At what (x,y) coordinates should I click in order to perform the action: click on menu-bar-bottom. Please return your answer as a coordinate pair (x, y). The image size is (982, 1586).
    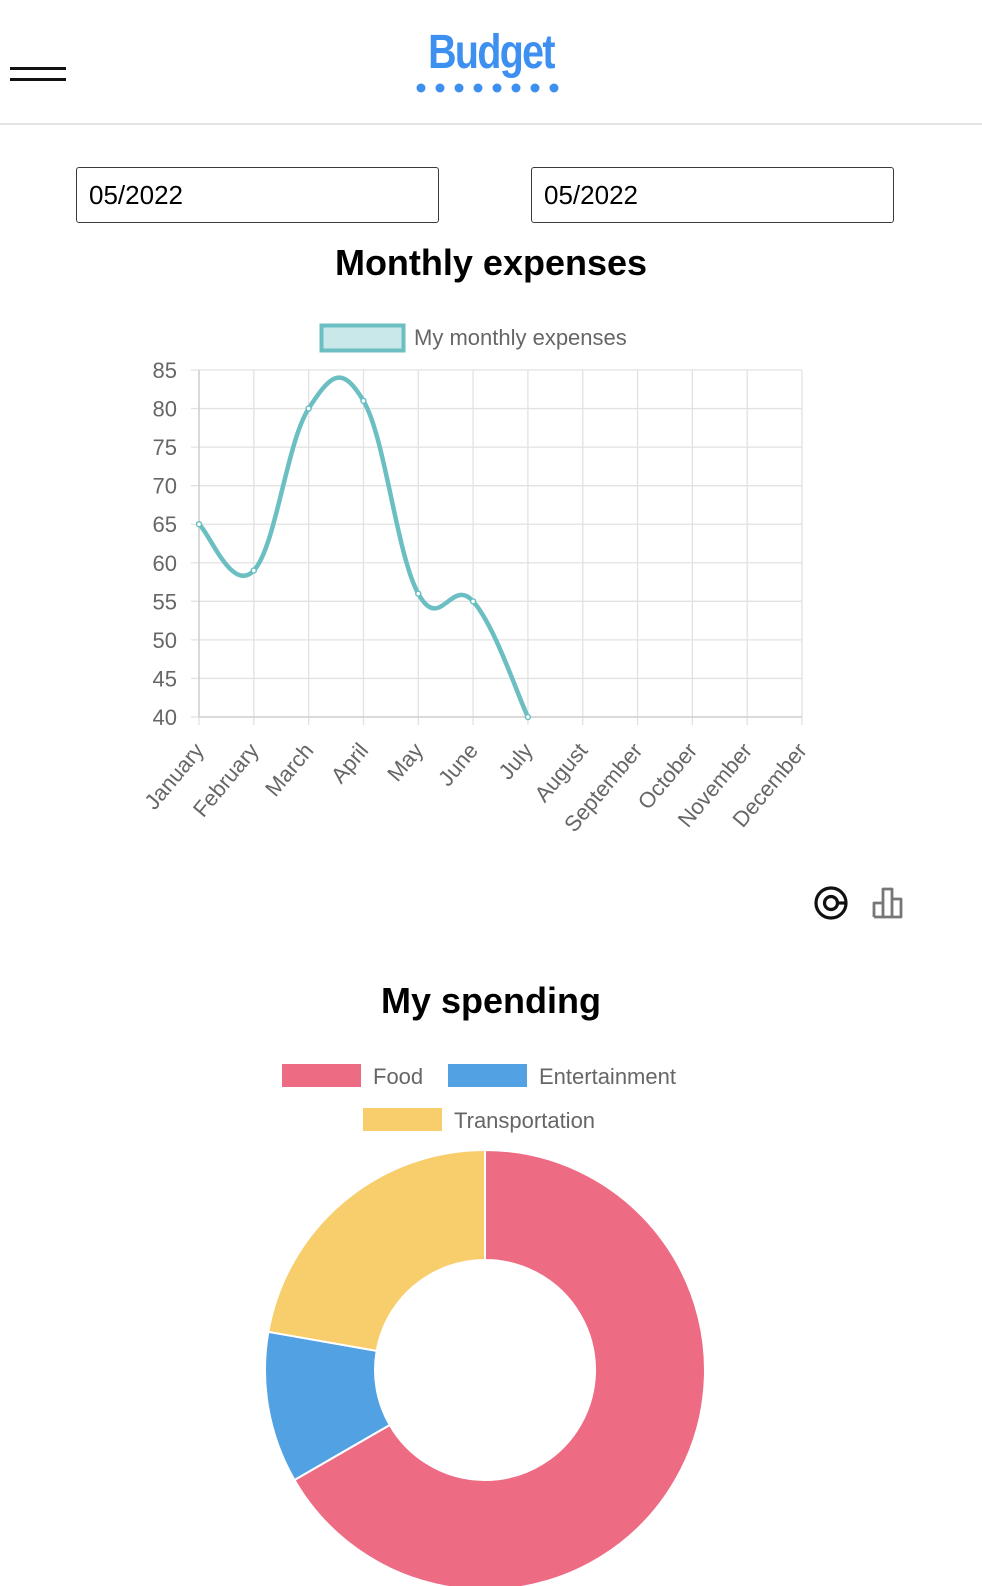
    Looking at the image, I should click on (38, 79).